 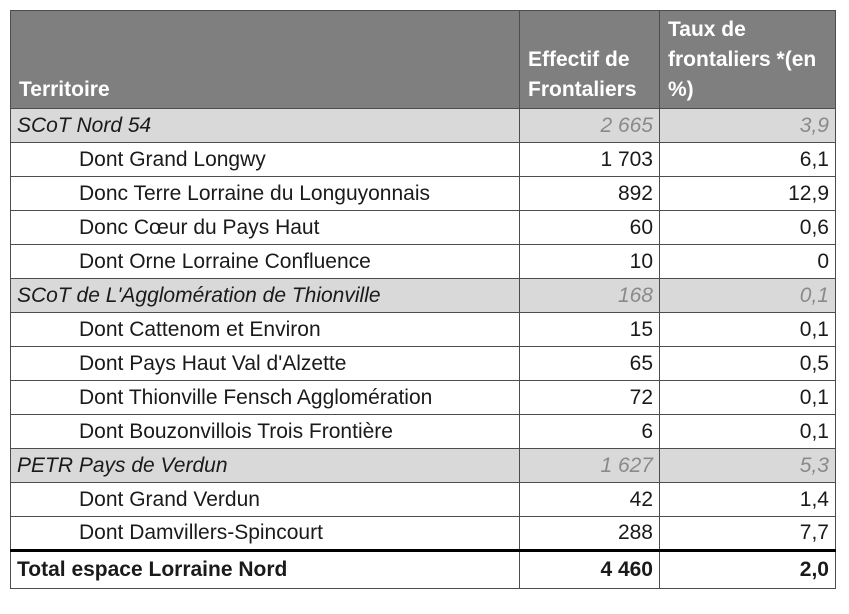 I want to click on member-name: Donc Cœur du Pays Haut, so click(x=265, y=227).